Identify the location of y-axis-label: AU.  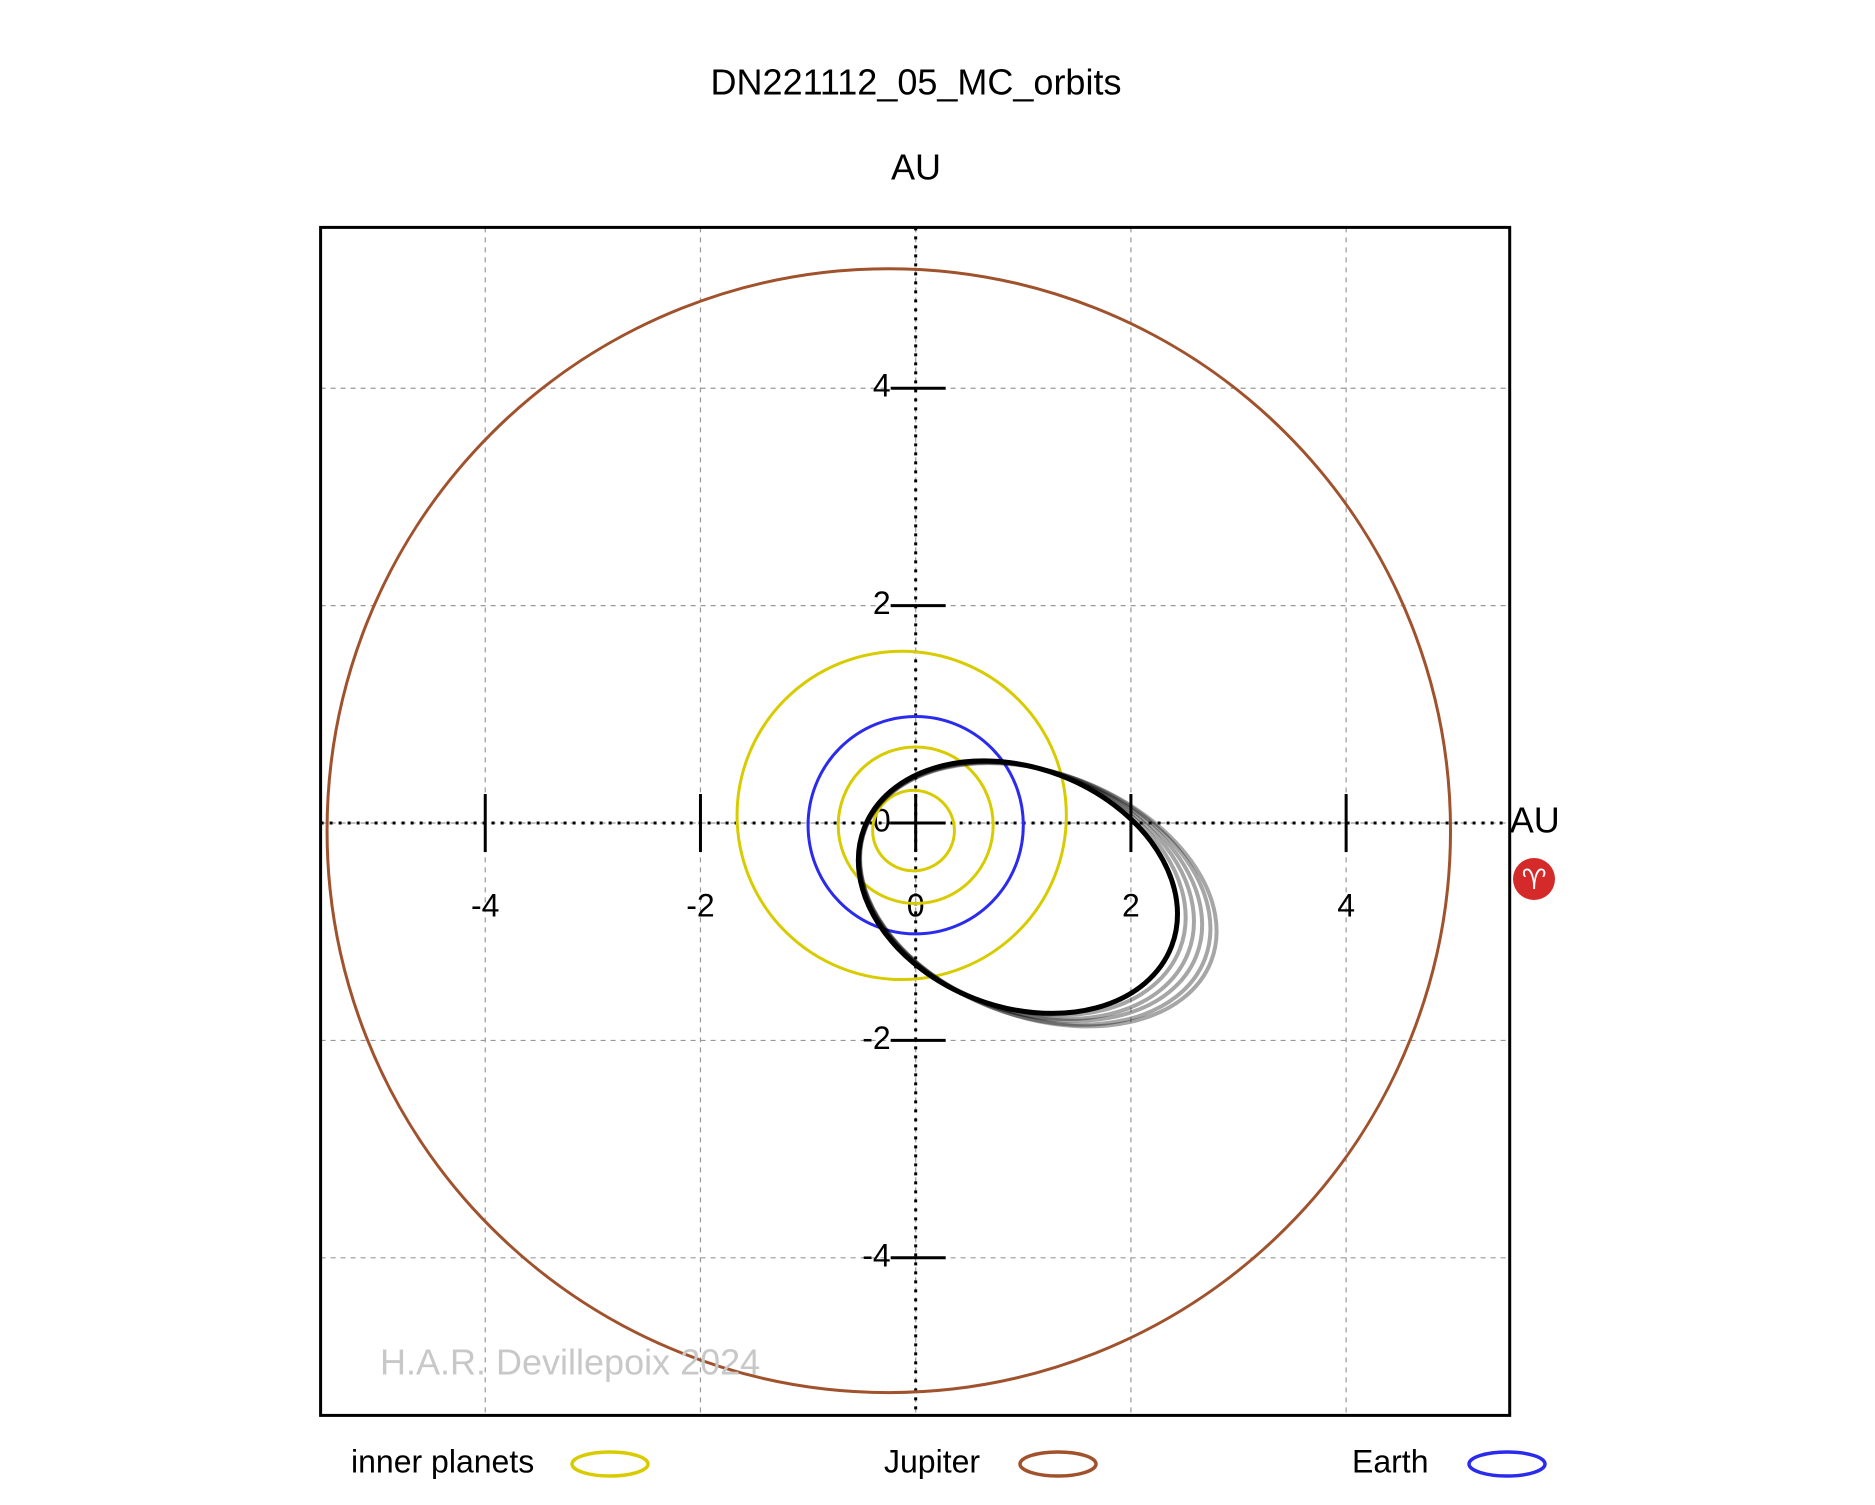
(916, 167).